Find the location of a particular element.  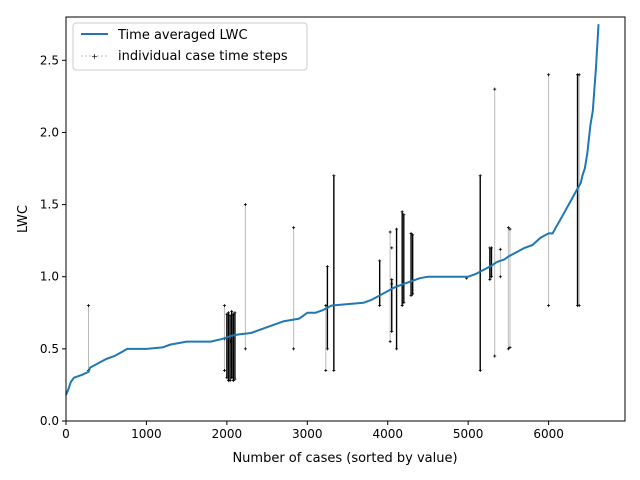

y-tick-label: 1.0 is located at coordinates (49, 277).